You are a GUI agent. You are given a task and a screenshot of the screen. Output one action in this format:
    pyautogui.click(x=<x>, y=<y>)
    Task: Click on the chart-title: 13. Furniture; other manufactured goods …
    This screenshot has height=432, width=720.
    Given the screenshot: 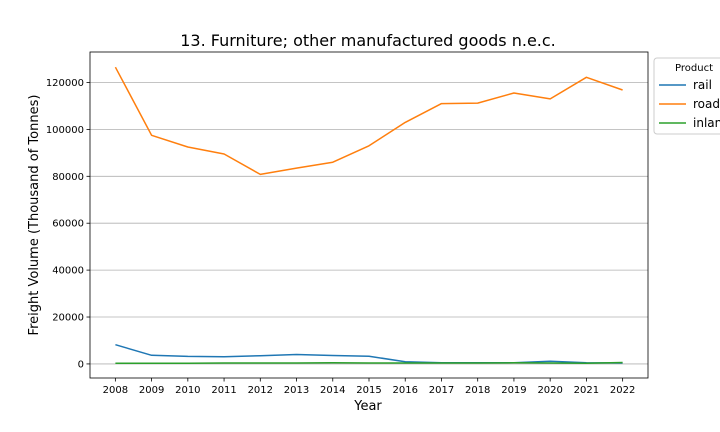 What is the action you would take?
    pyautogui.click(x=368, y=40)
    